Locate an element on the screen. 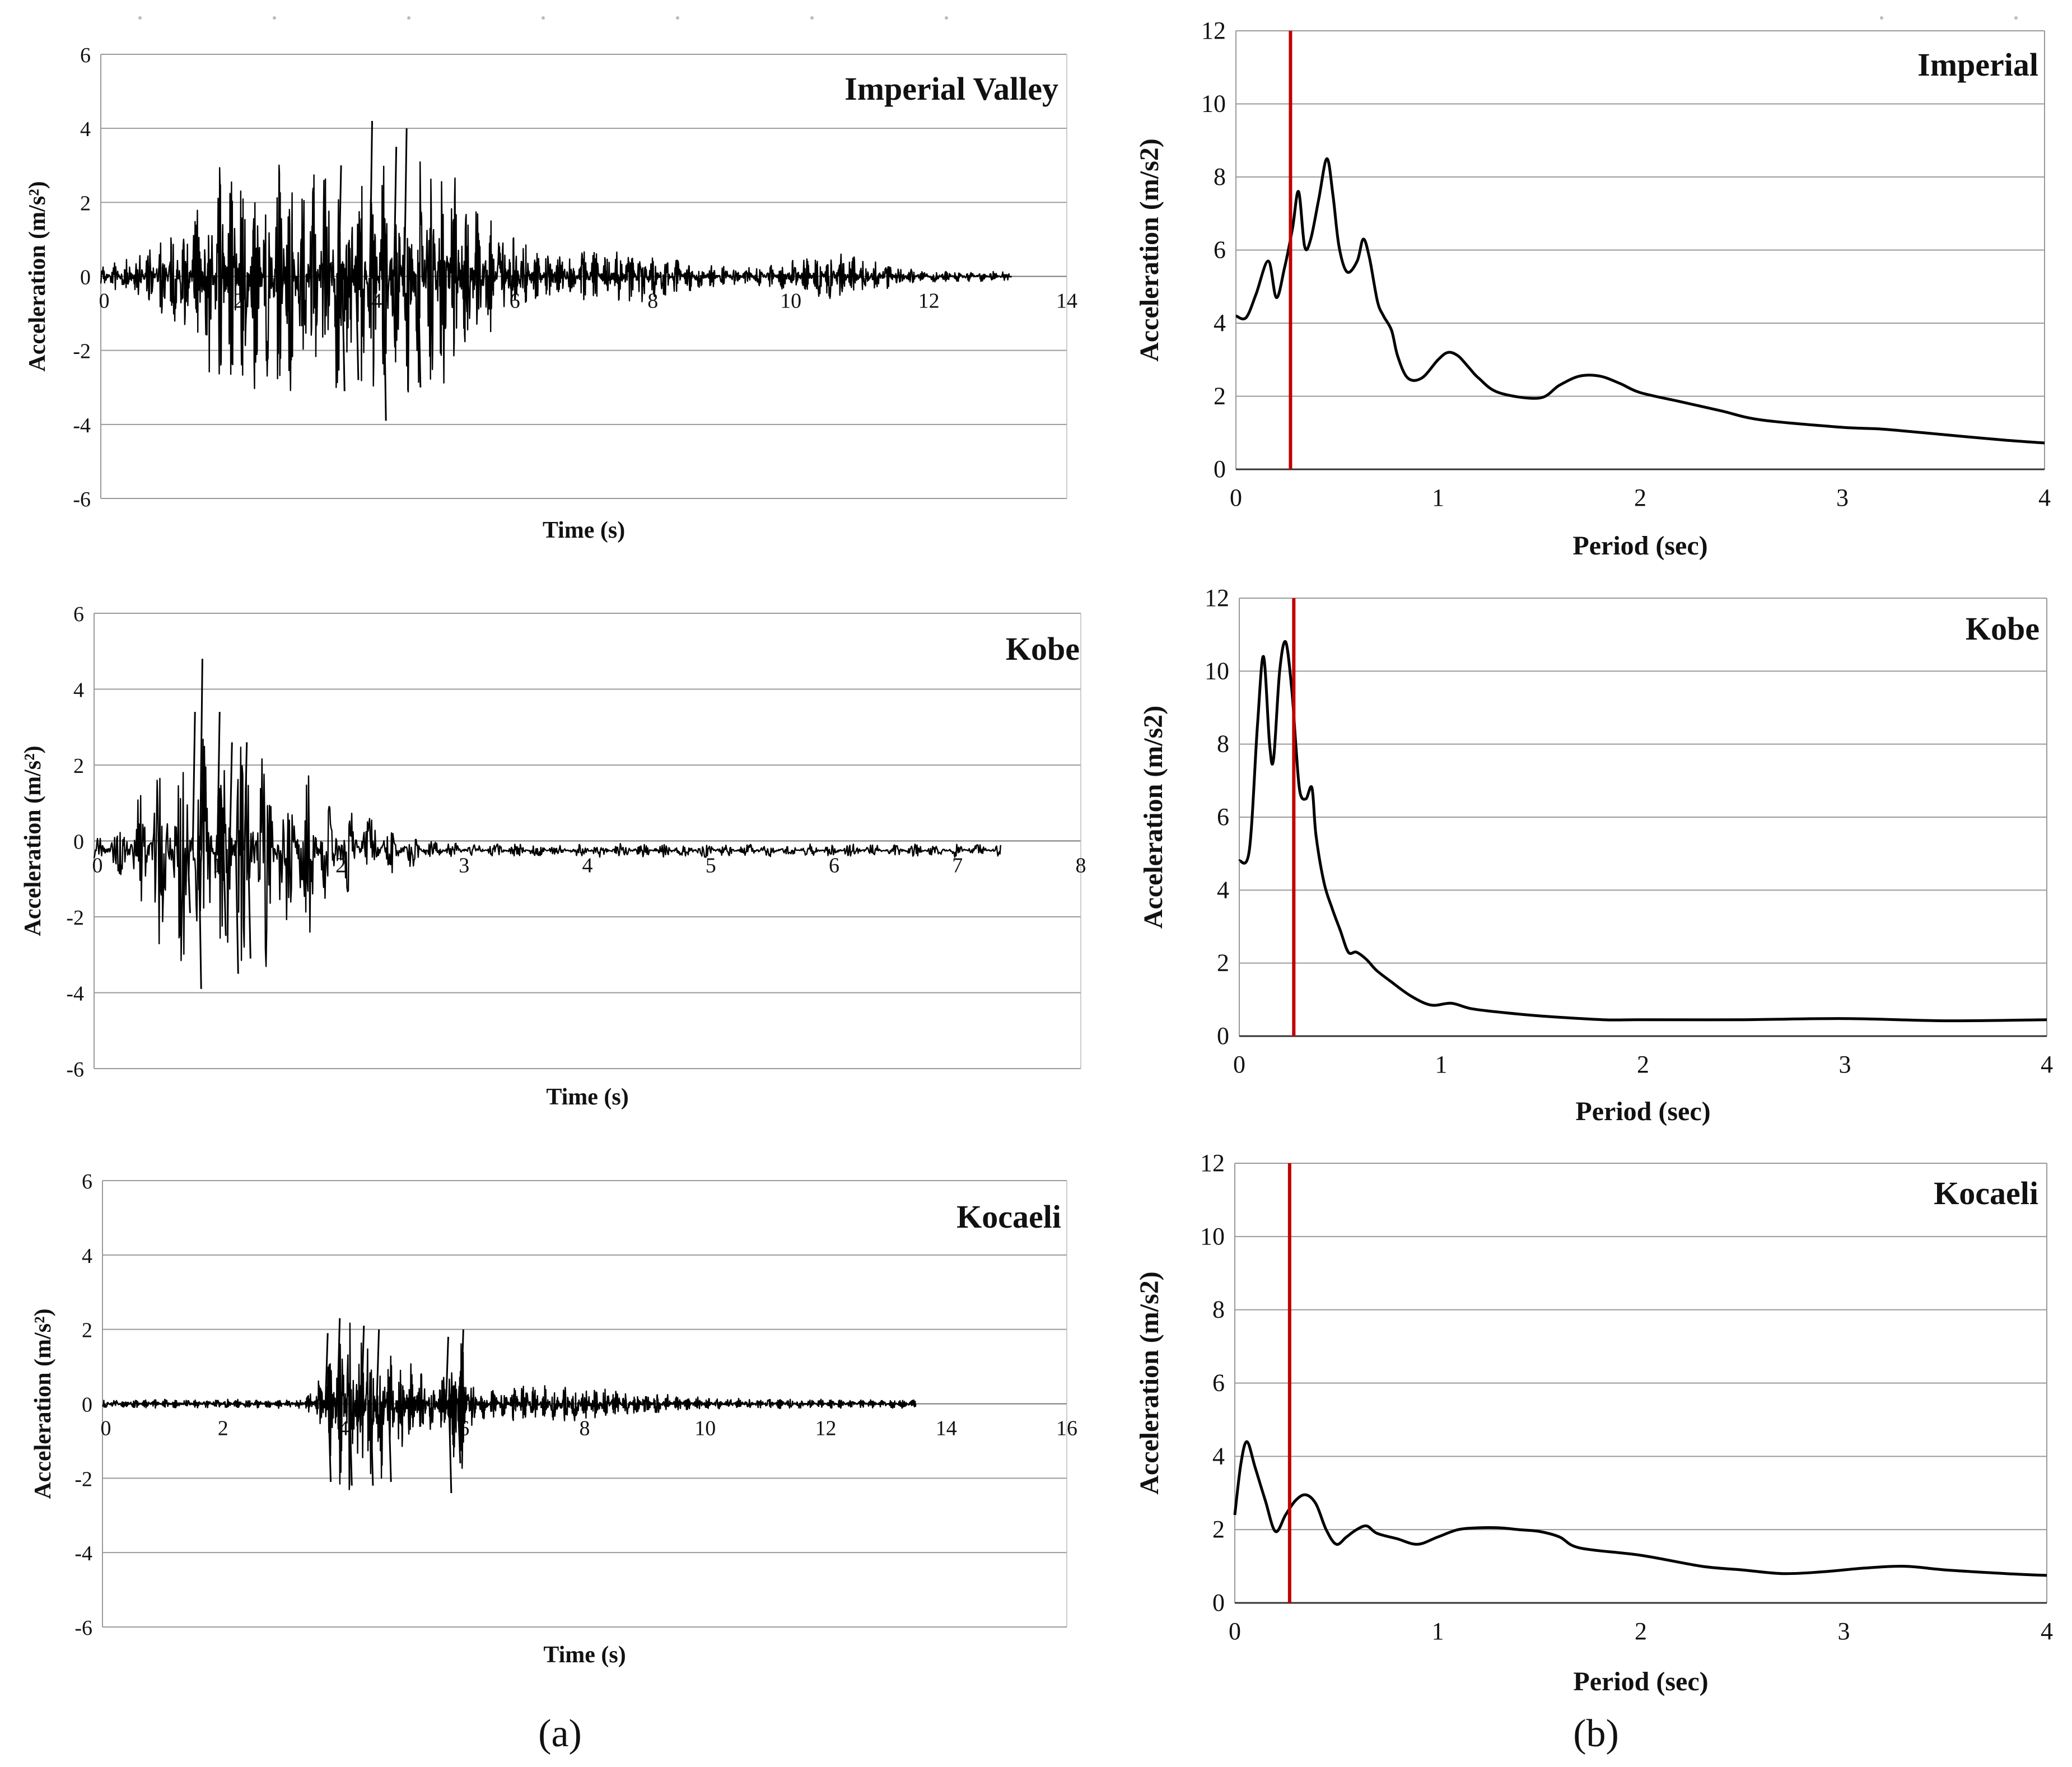  x-tick-label: 14 is located at coordinates (947, 1428).